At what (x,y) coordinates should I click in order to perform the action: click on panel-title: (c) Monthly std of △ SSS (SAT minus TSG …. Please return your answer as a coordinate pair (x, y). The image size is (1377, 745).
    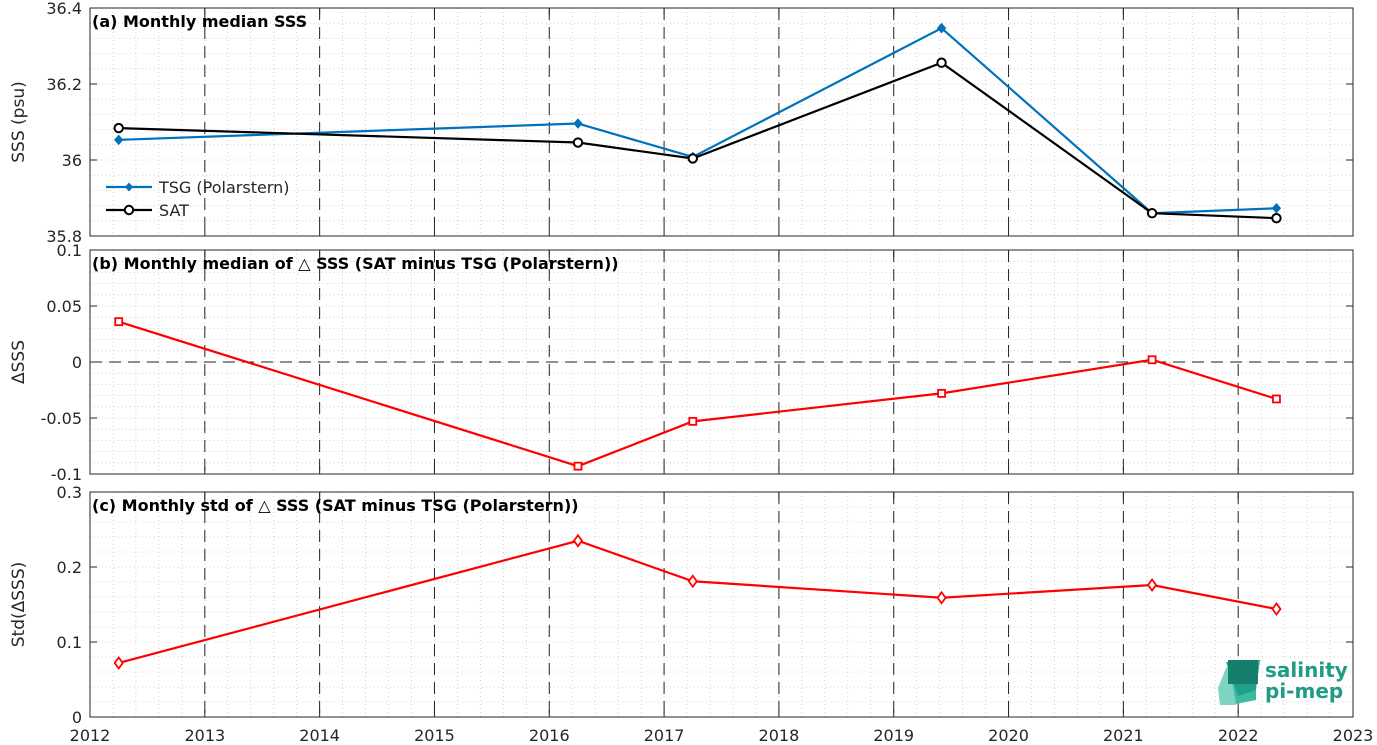
    Looking at the image, I should click on (335, 505).